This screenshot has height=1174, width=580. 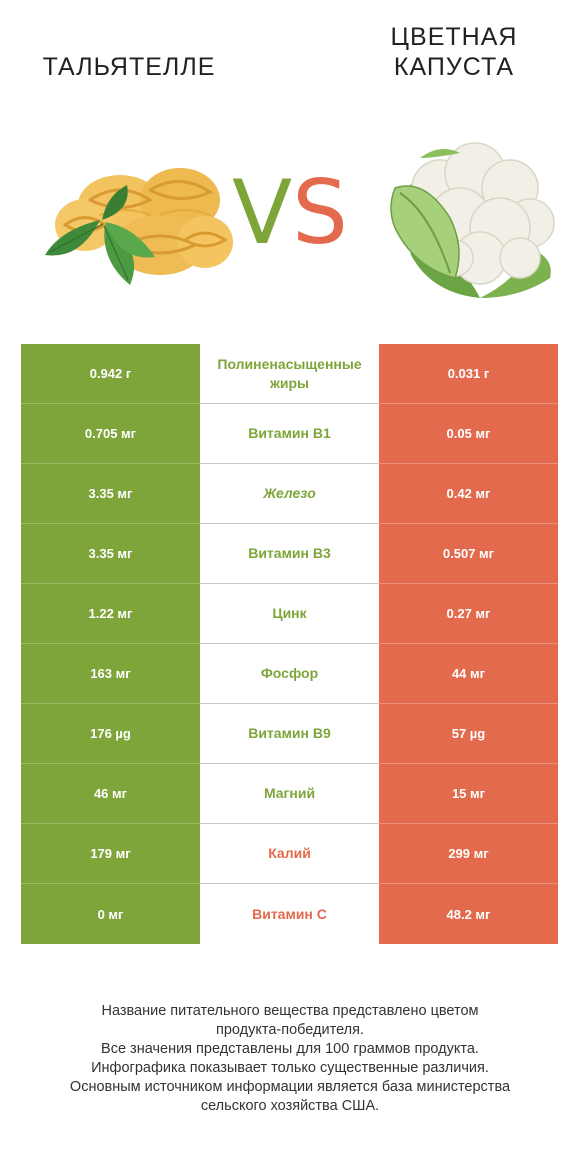 I want to click on right-product-title: ЦВЕТНАЯ КАПУСТА, so click(x=454, y=52).